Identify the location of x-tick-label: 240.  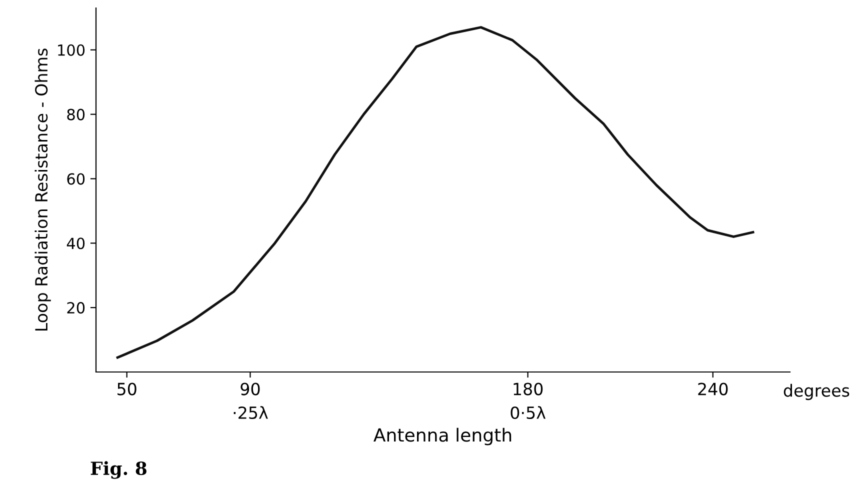
(713, 389).